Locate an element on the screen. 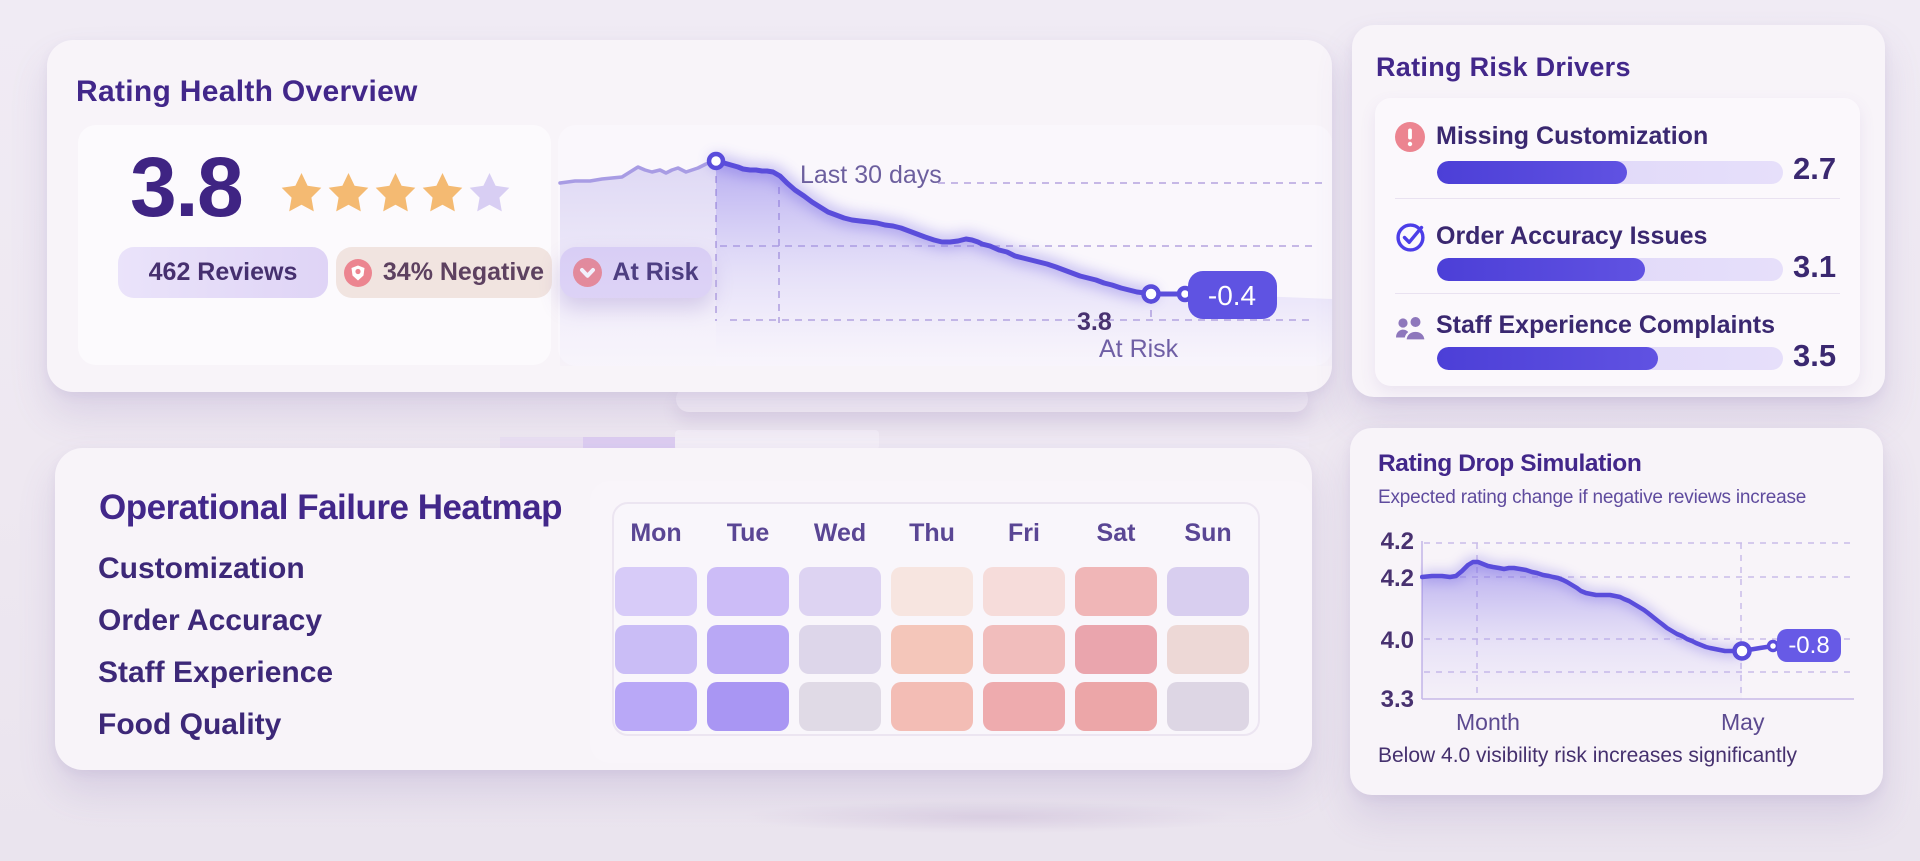  svg-text: -0.8 is located at coordinates (1808, 645).